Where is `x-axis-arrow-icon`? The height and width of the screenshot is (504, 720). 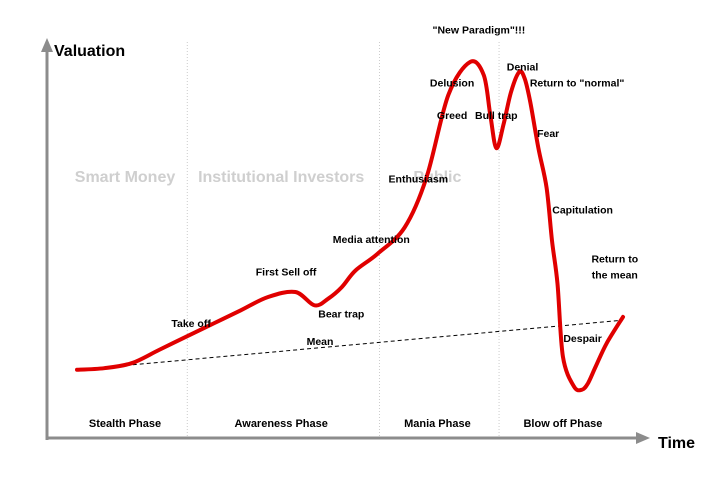 x-axis-arrow-icon is located at coordinates (643, 438).